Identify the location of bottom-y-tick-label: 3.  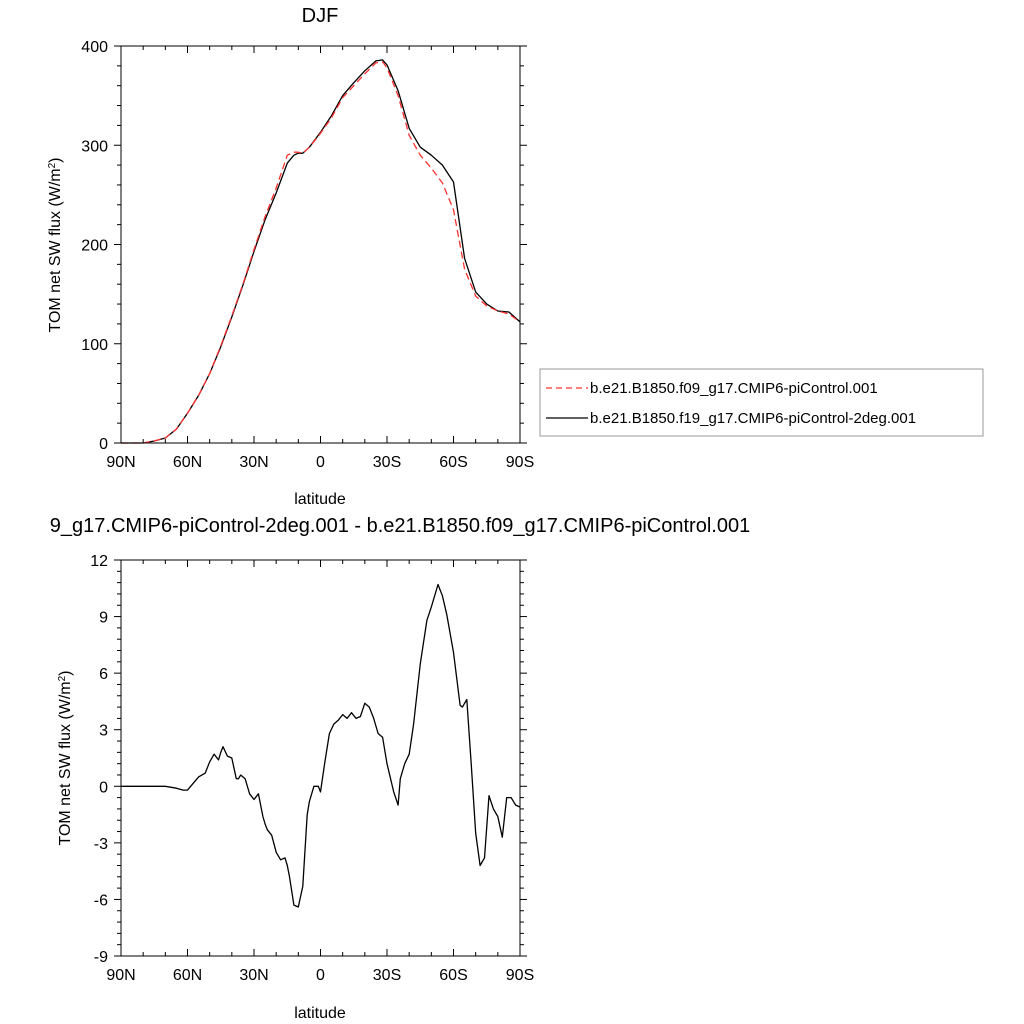
(103, 731).